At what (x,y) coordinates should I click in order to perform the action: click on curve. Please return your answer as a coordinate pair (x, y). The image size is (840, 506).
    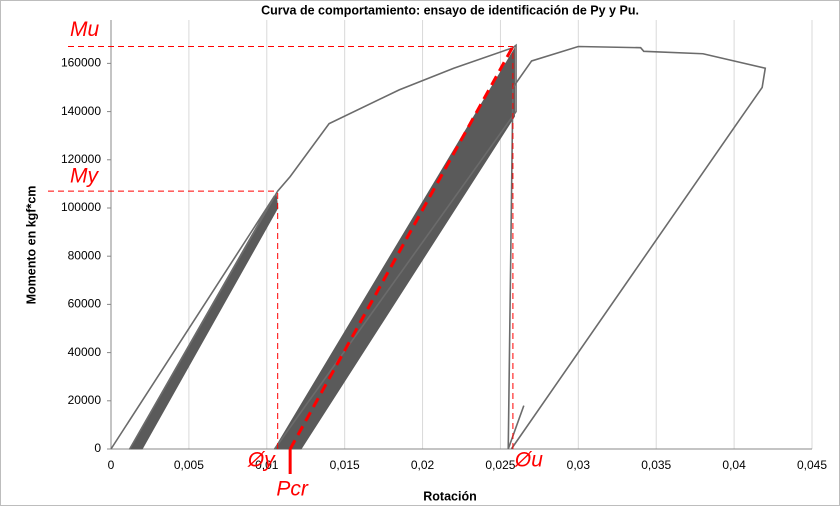
    Looking at the image, I should click on (516, 427).